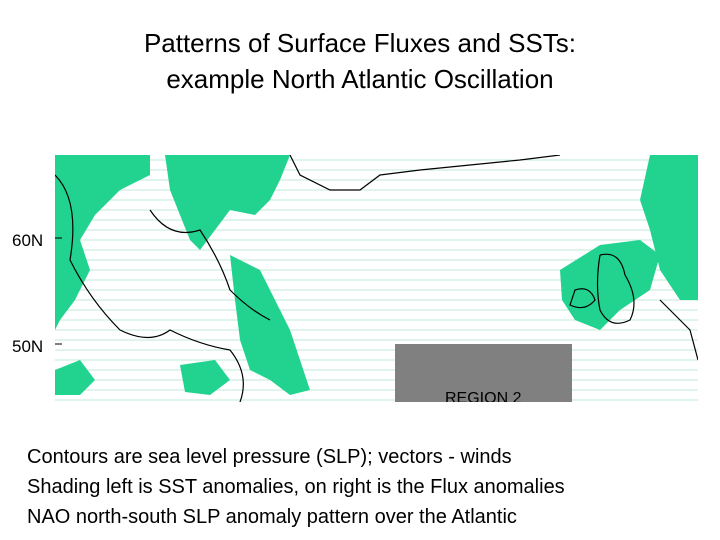 The height and width of the screenshot is (540, 720). What do you see at coordinates (360, 43) in the screenshot?
I see `title-line: Patterns of Surface Fluxes and SSTs:` at bounding box center [360, 43].